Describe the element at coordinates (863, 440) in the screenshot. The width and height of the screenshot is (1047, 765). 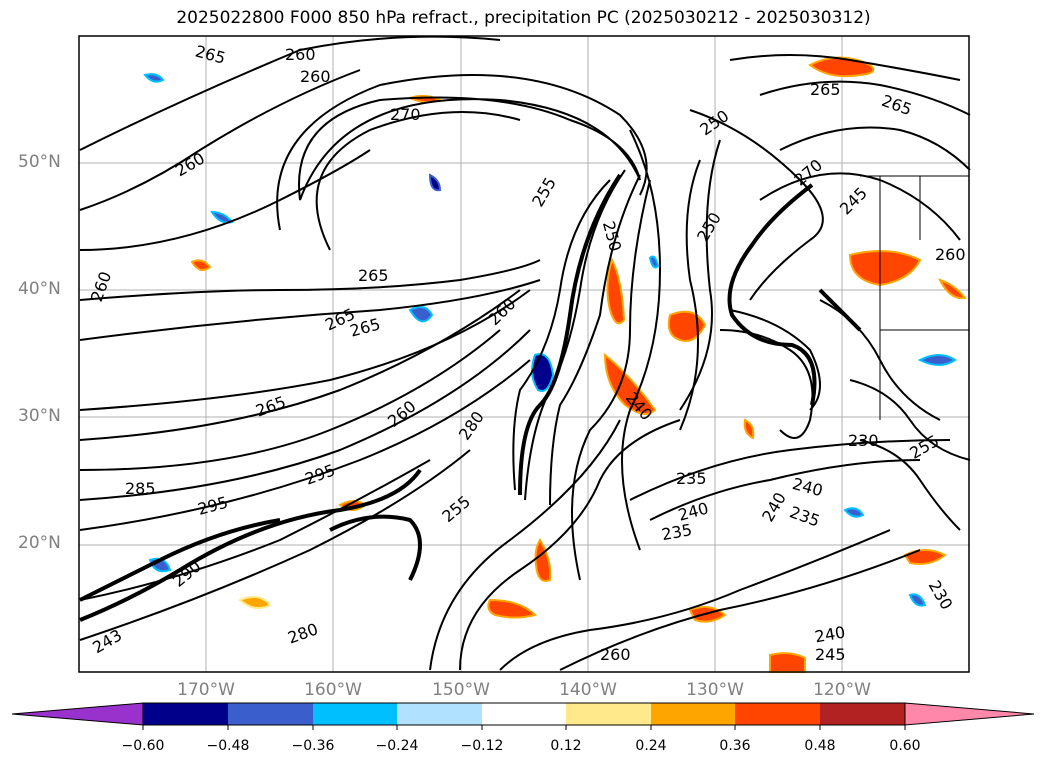
I see `contour-label: 230` at that location.